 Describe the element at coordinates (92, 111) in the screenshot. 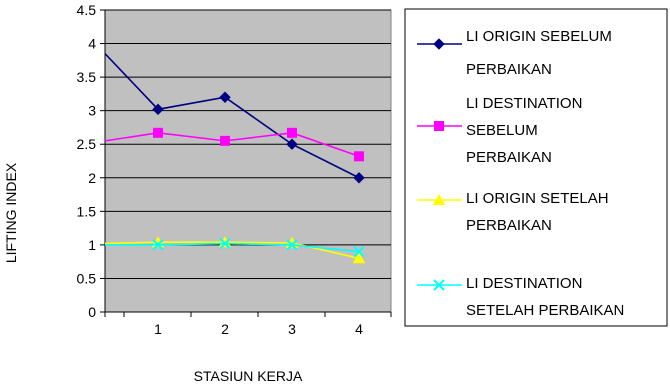

I see `y-tick-label: 3` at that location.